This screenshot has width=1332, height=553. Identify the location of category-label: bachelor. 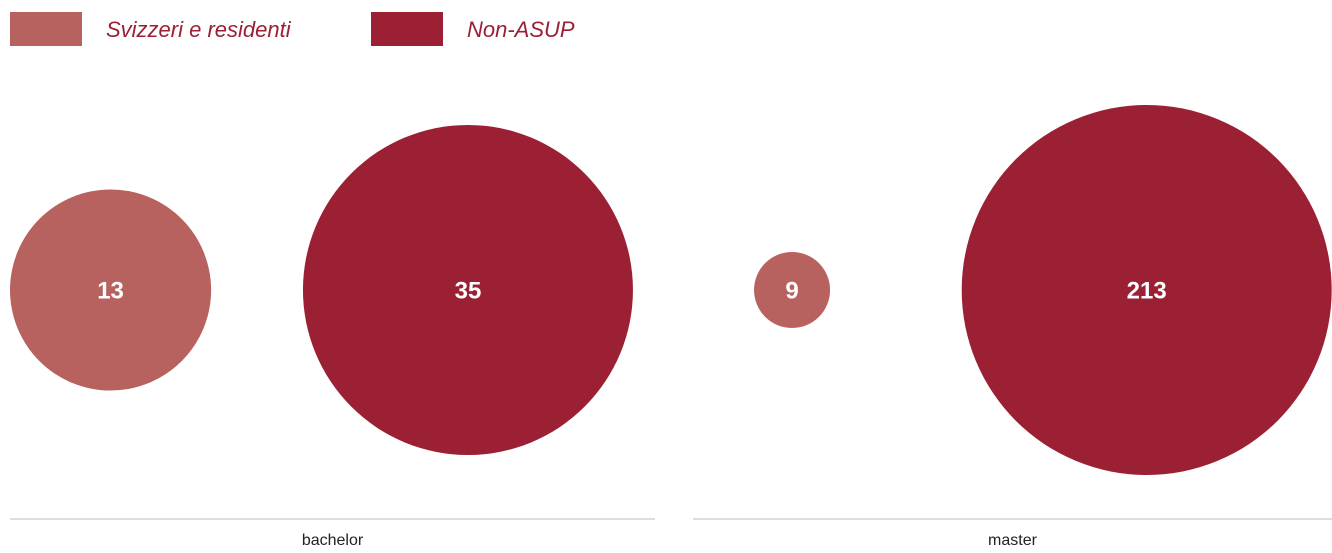
(333, 540).